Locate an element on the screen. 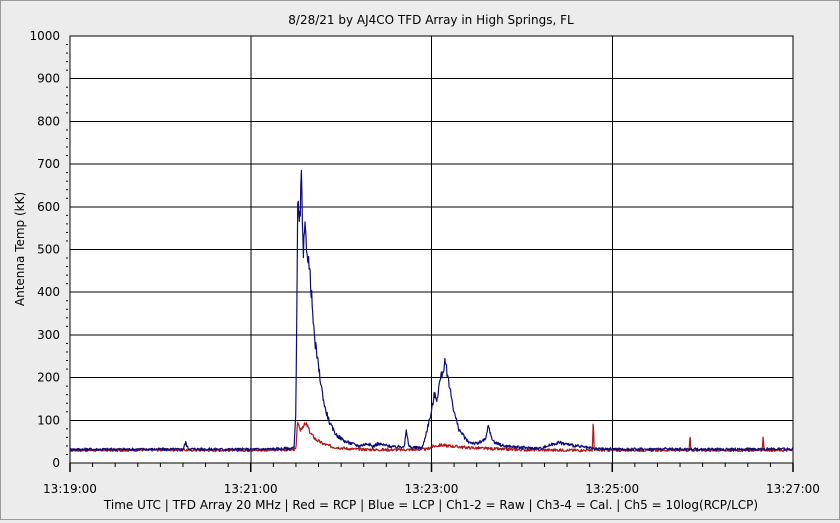  y-tick-label: 900 is located at coordinates (48, 79).